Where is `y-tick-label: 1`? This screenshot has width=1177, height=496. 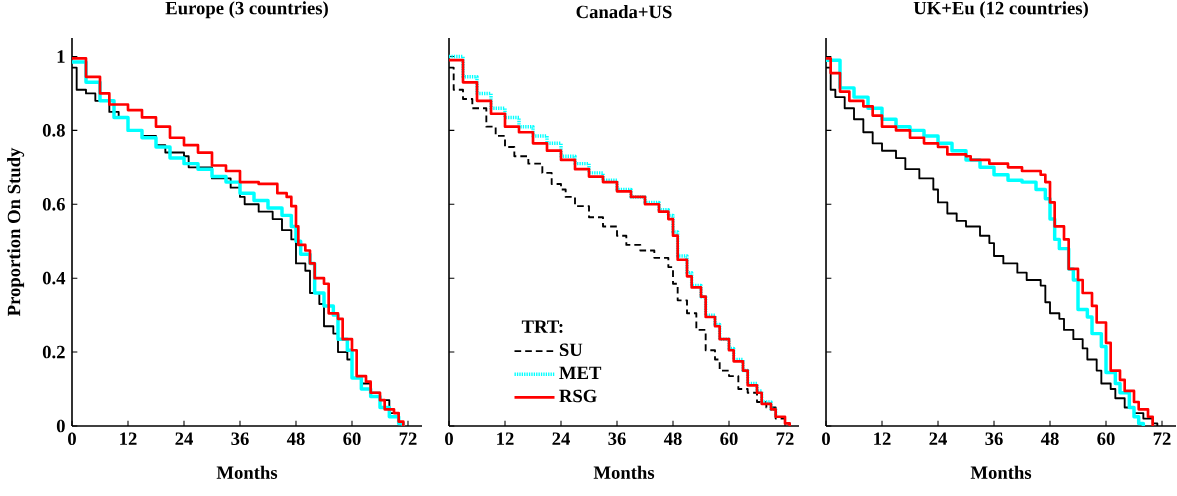
y-tick-label: 1 is located at coordinates (61, 56).